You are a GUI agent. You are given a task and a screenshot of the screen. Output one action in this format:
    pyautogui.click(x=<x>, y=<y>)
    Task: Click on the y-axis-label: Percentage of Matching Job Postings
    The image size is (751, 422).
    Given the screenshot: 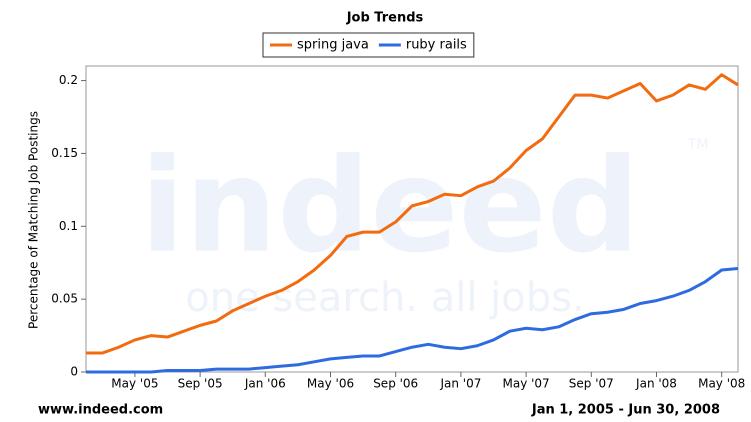 What is the action you would take?
    pyautogui.click(x=34, y=220)
    